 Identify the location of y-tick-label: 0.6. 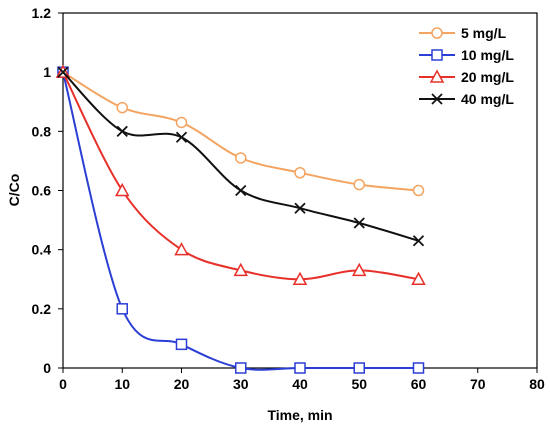
(42, 191).